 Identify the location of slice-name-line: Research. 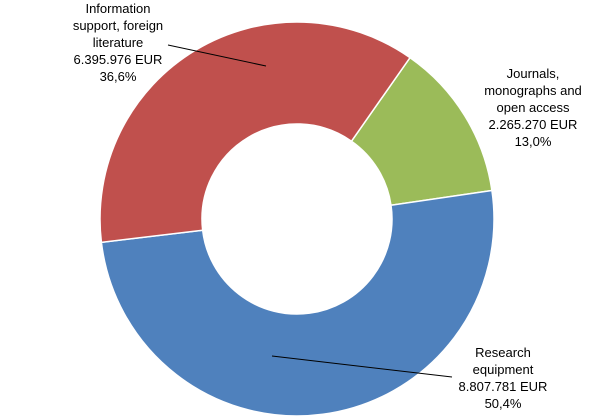
(503, 352).